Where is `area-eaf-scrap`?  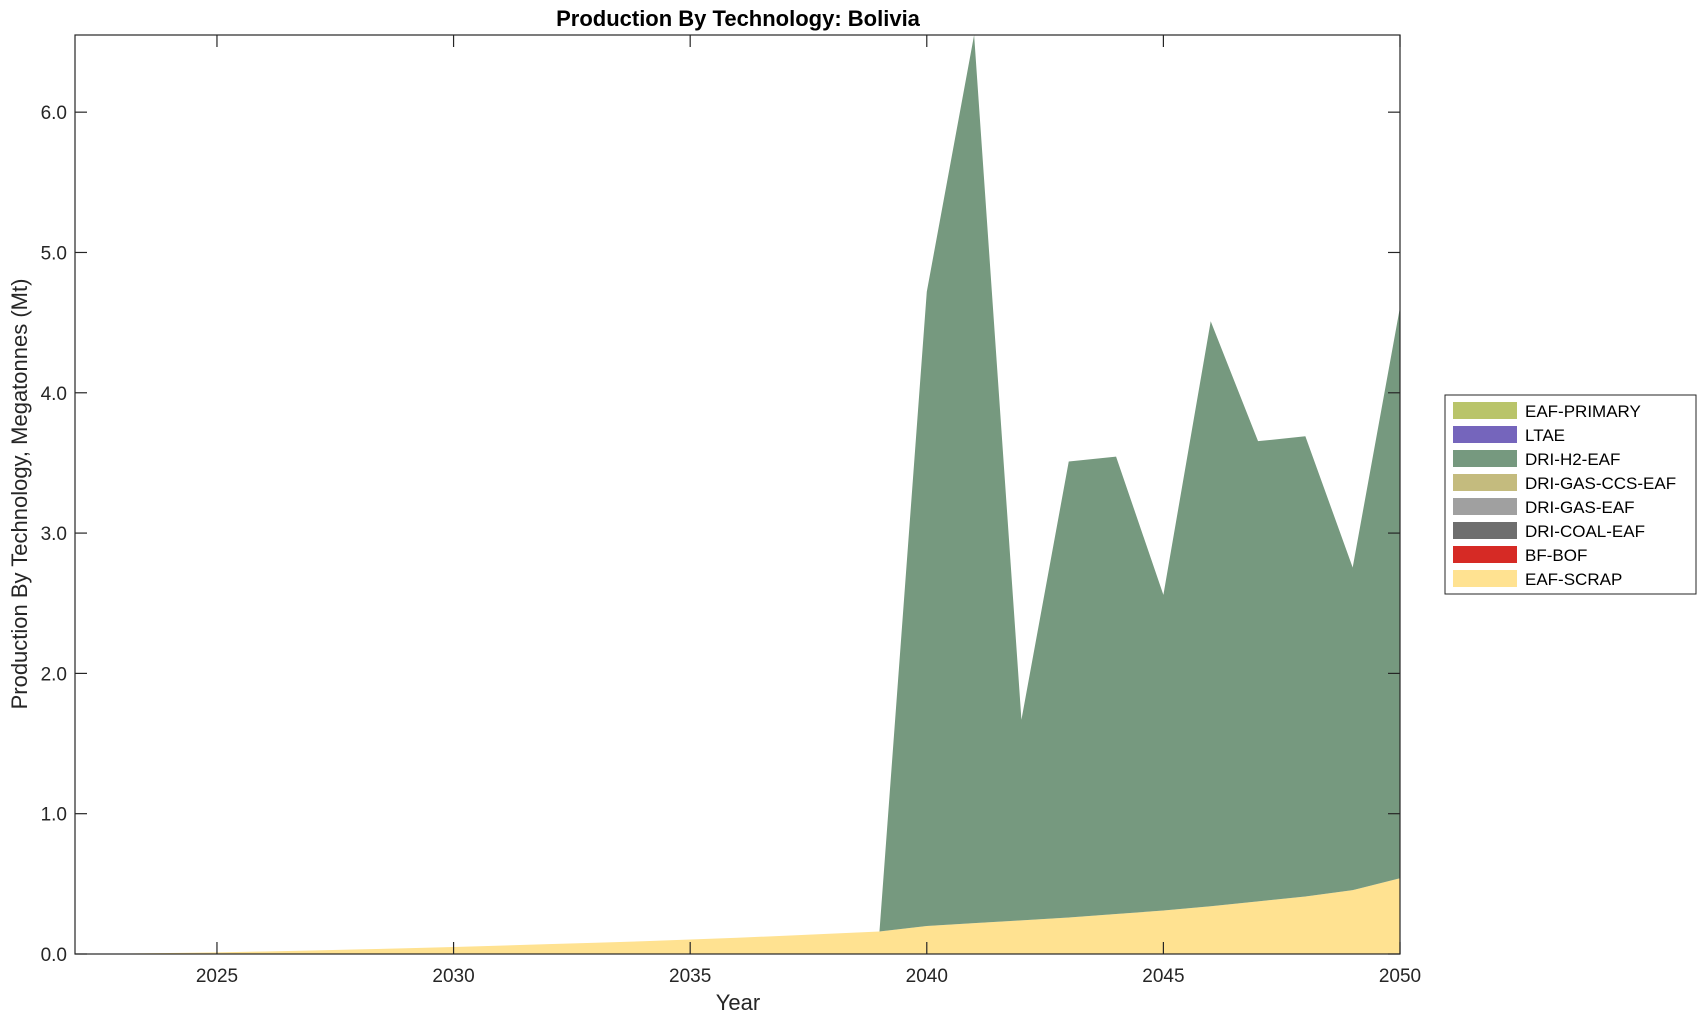
area-eaf-scrap is located at coordinates (737, 916).